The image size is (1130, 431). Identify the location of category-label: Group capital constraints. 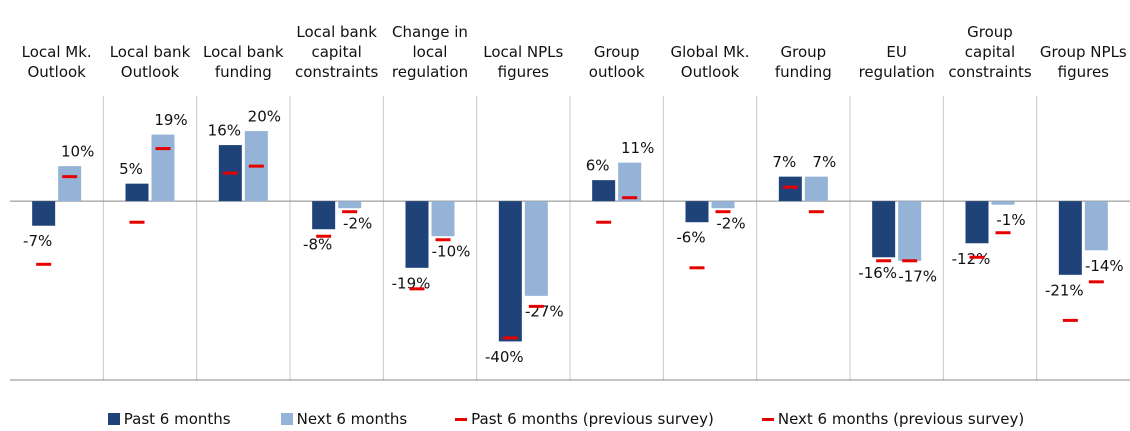
(990, 52).